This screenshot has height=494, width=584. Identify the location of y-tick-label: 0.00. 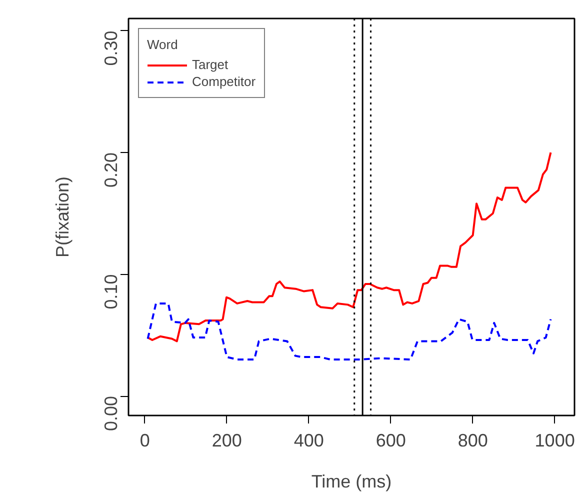
(111, 414).